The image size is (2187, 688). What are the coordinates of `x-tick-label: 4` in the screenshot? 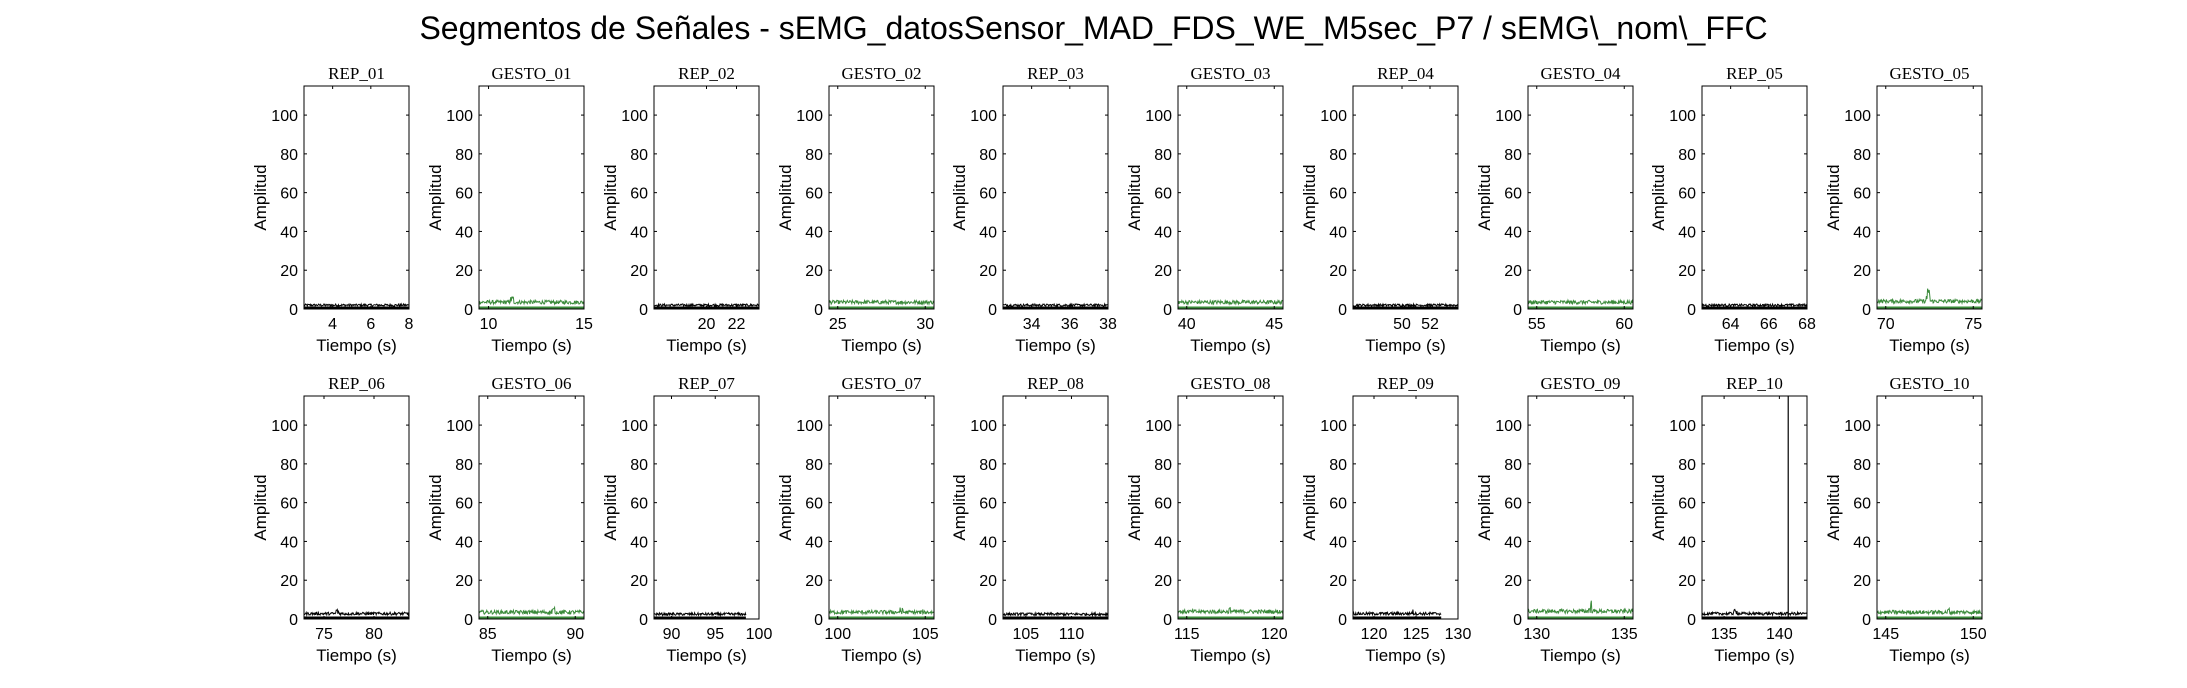 It's located at (332, 324).